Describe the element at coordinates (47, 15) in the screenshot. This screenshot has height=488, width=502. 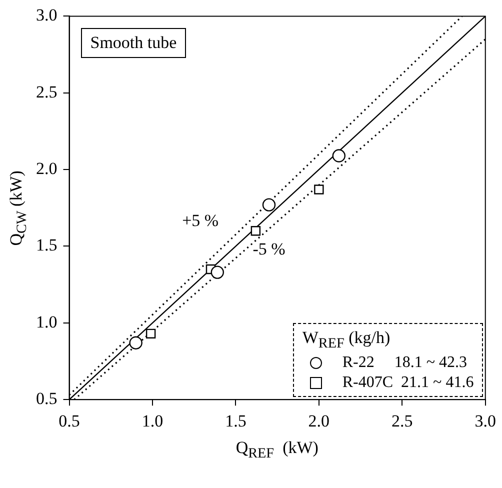
I see `y-tick-label: 3.0` at that location.